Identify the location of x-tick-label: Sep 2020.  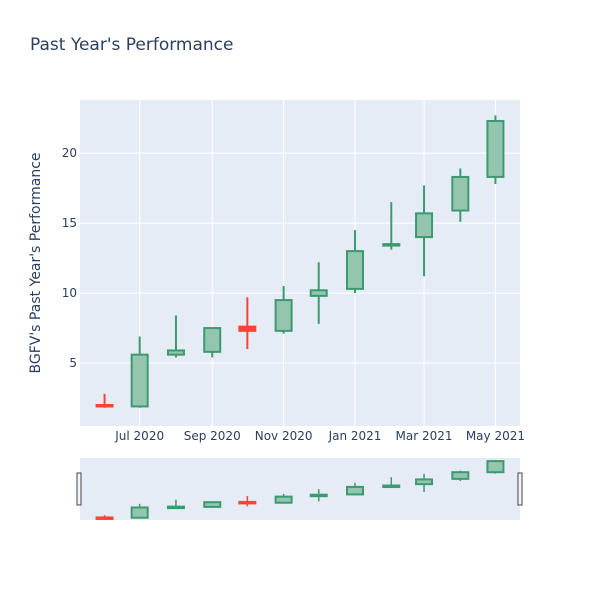
(212, 436).